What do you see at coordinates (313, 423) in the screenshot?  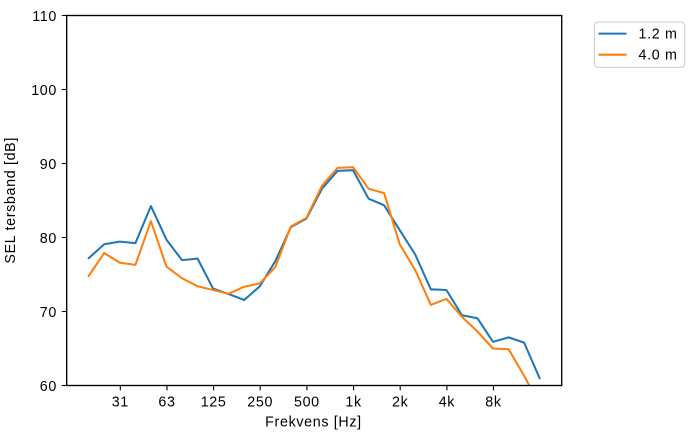 I see `svg-text: Frekvens [Hz]` at bounding box center [313, 423].